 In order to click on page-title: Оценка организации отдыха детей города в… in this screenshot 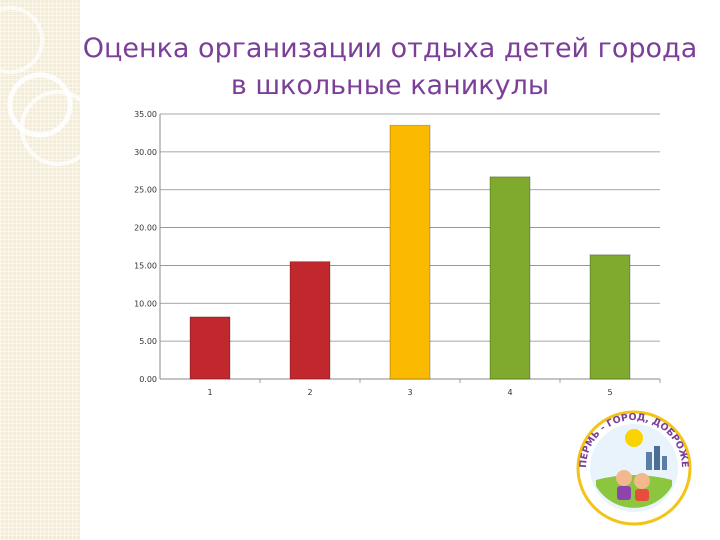, I will do `click(390, 67)`.